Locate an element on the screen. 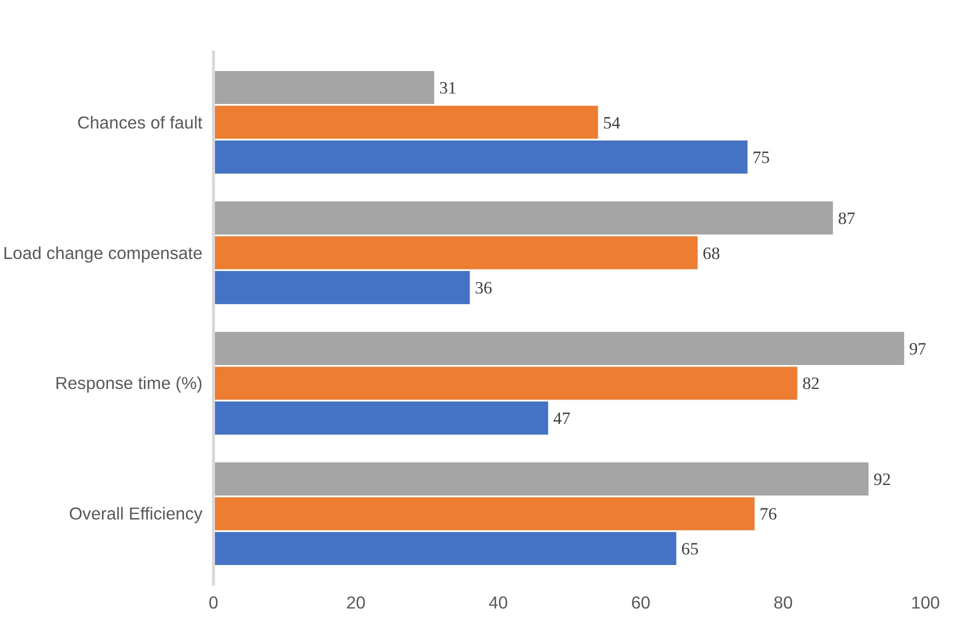  data-label: 75 is located at coordinates (761, 158).